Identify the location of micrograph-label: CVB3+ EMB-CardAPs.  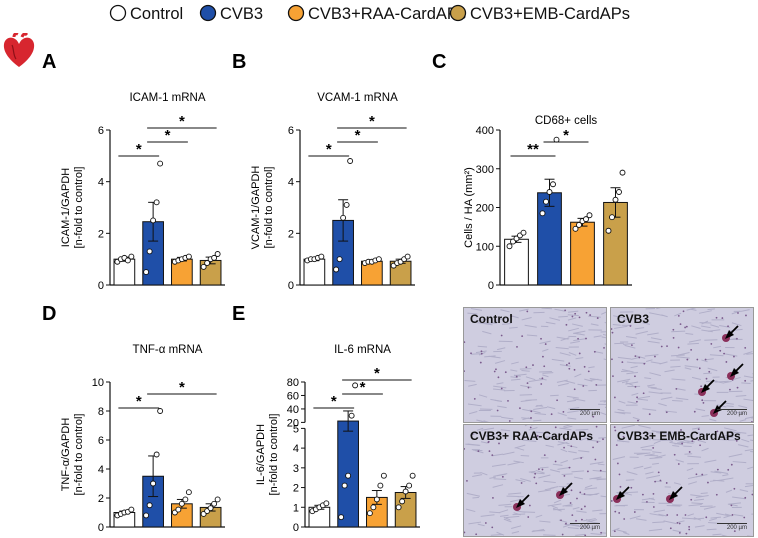
(679, 436).